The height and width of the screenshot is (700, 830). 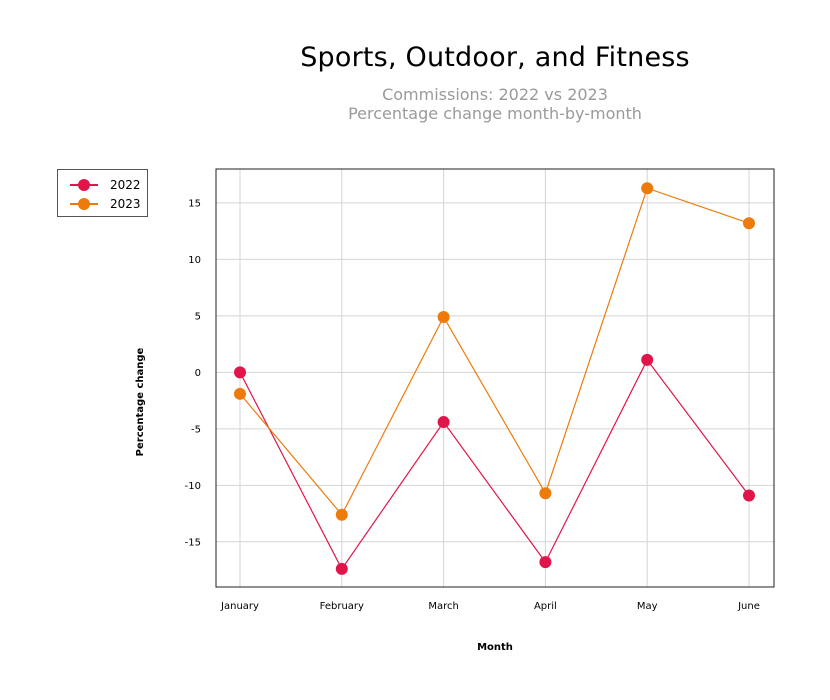 I want to click on y-tick-label: -10, so click(x=193, y=486).